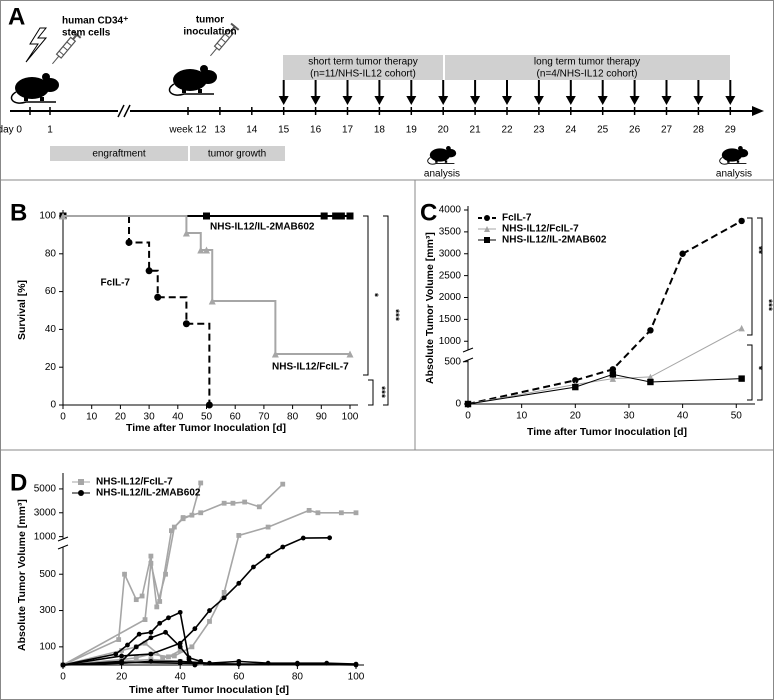 The image size is (774, 700). I want to click on significance-label: *, so click(373, 295).